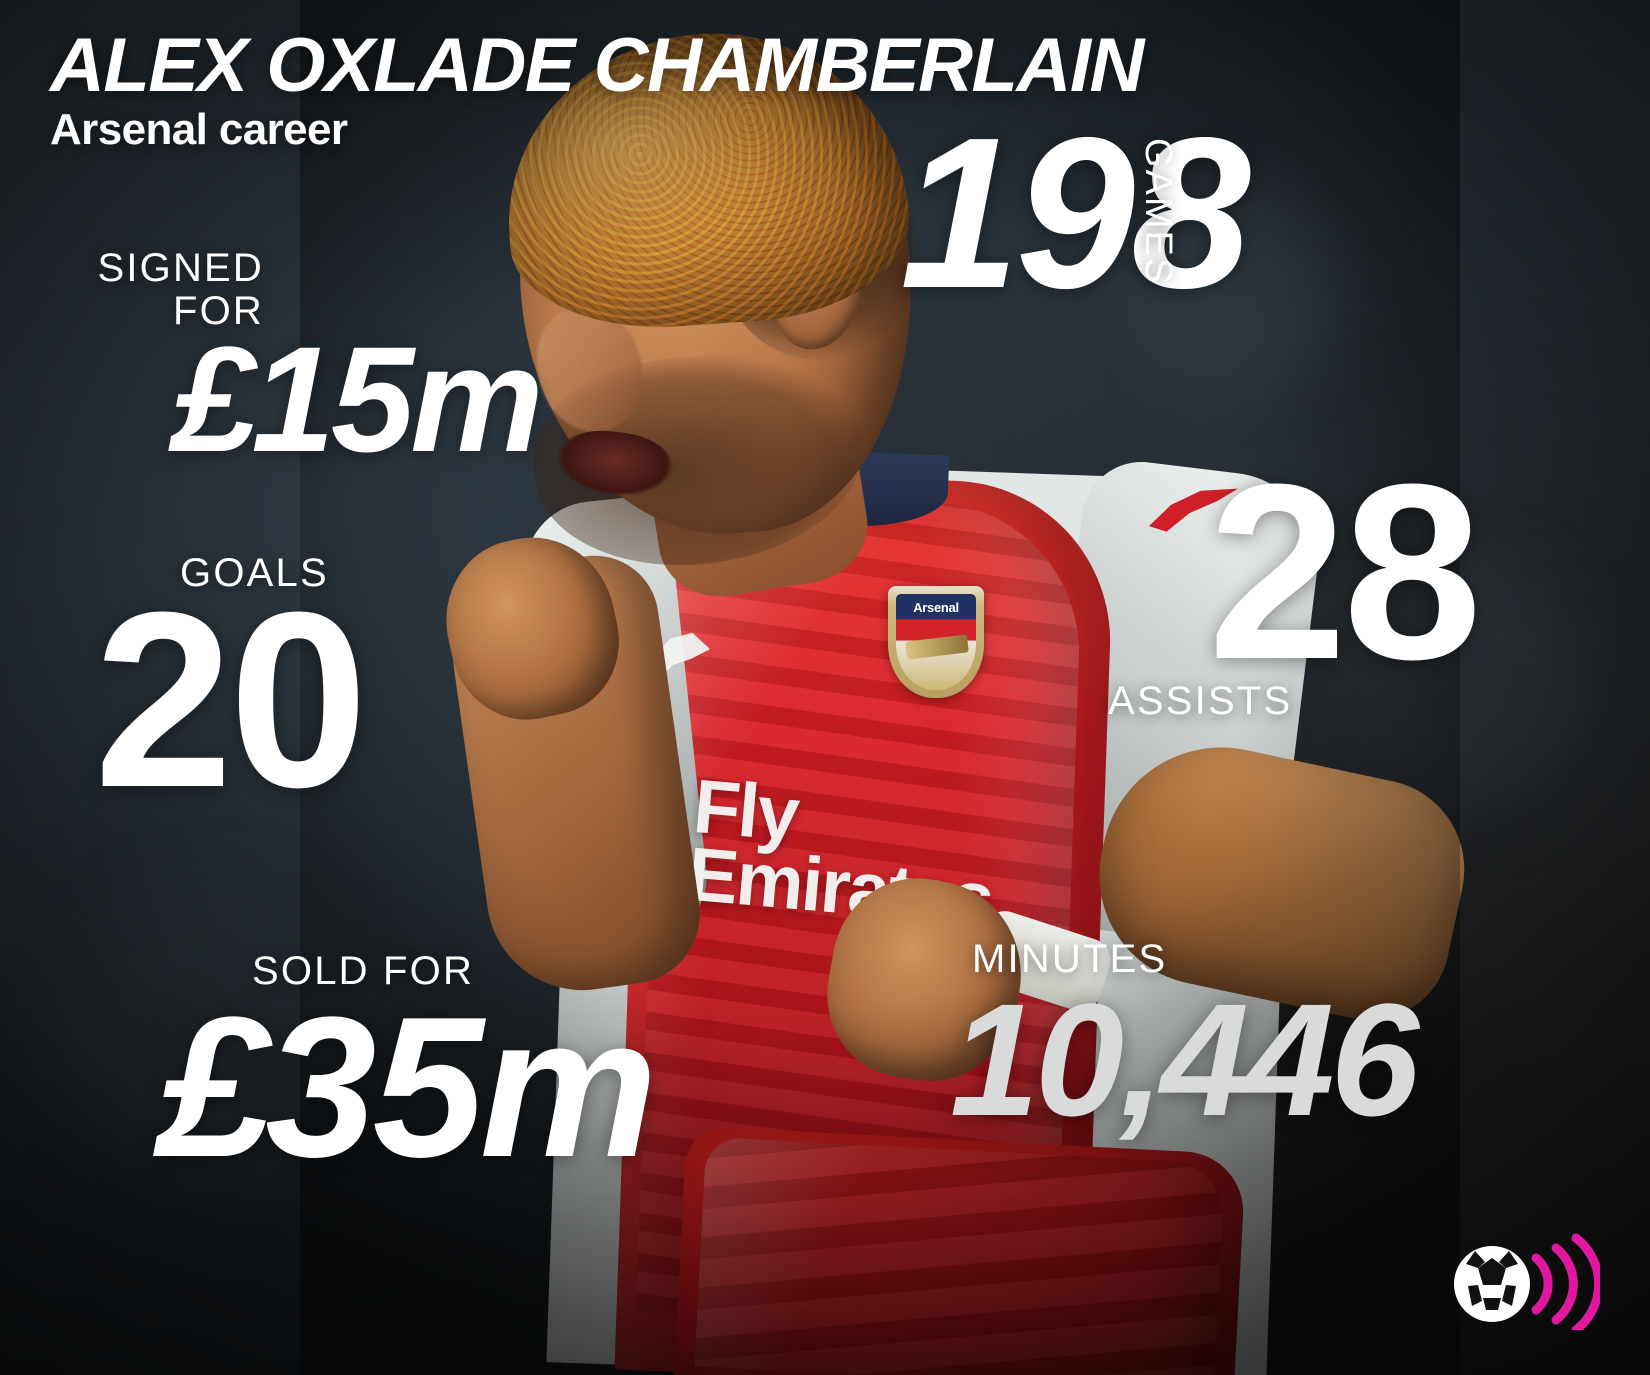 The width and height of the screenshot is (1650, 1375). Describe the element at coordinates (254, 573) in the screenshot. I see `stat-goals-label: GOALS` at that location.